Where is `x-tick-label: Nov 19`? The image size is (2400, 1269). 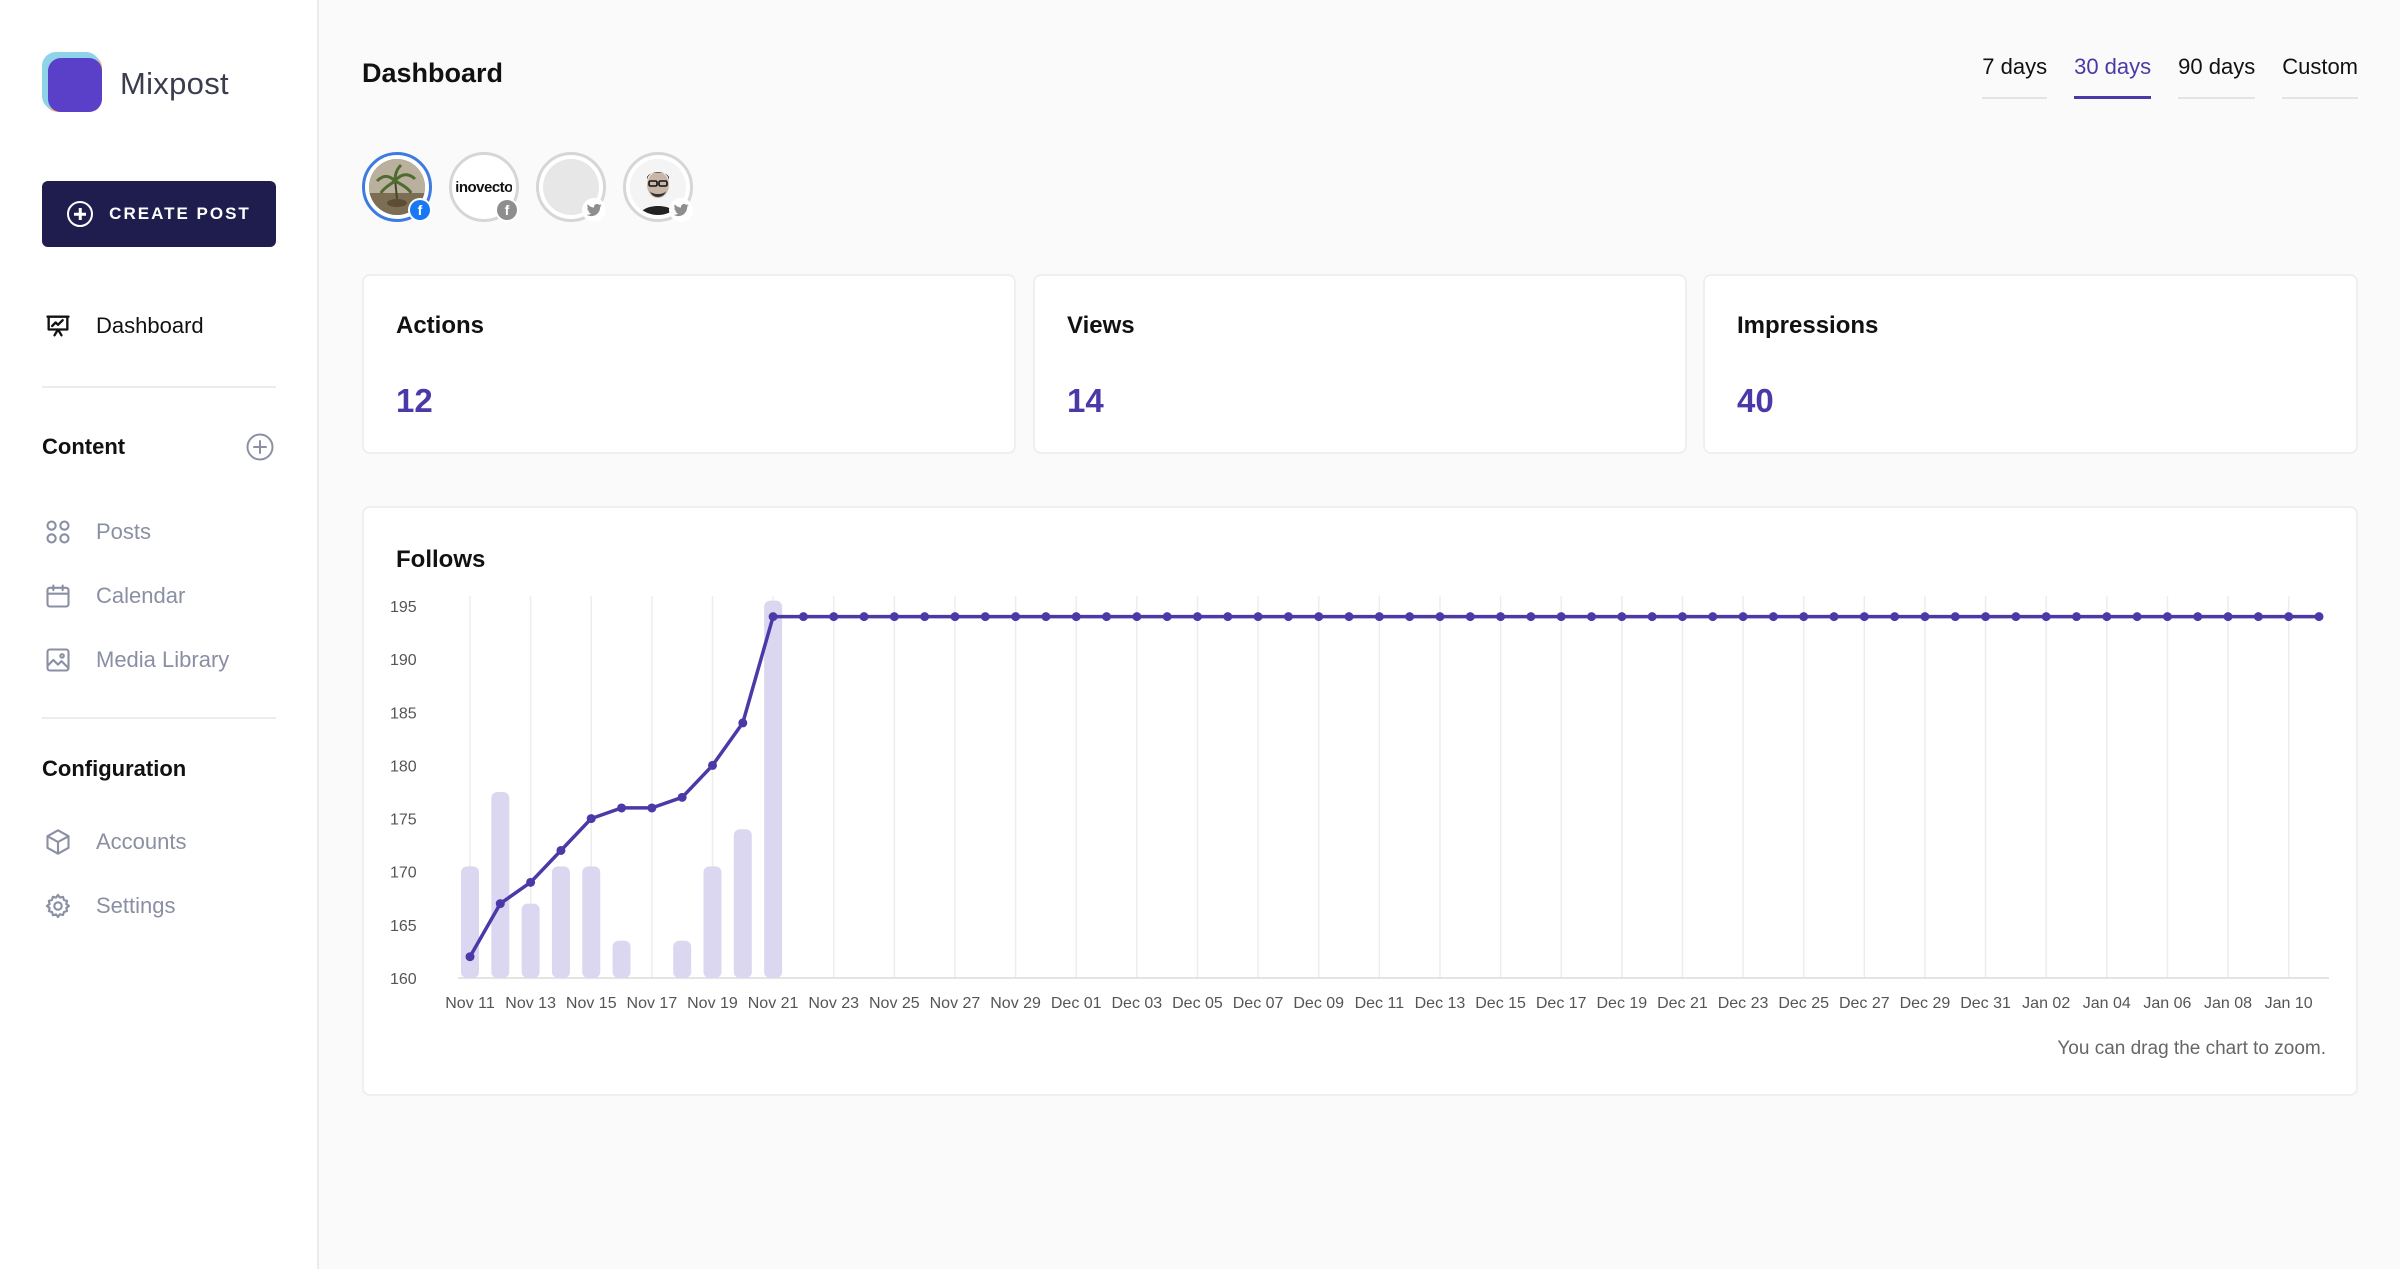
x-tick-label: Nov 19 is located at coordinates (712, 1003).